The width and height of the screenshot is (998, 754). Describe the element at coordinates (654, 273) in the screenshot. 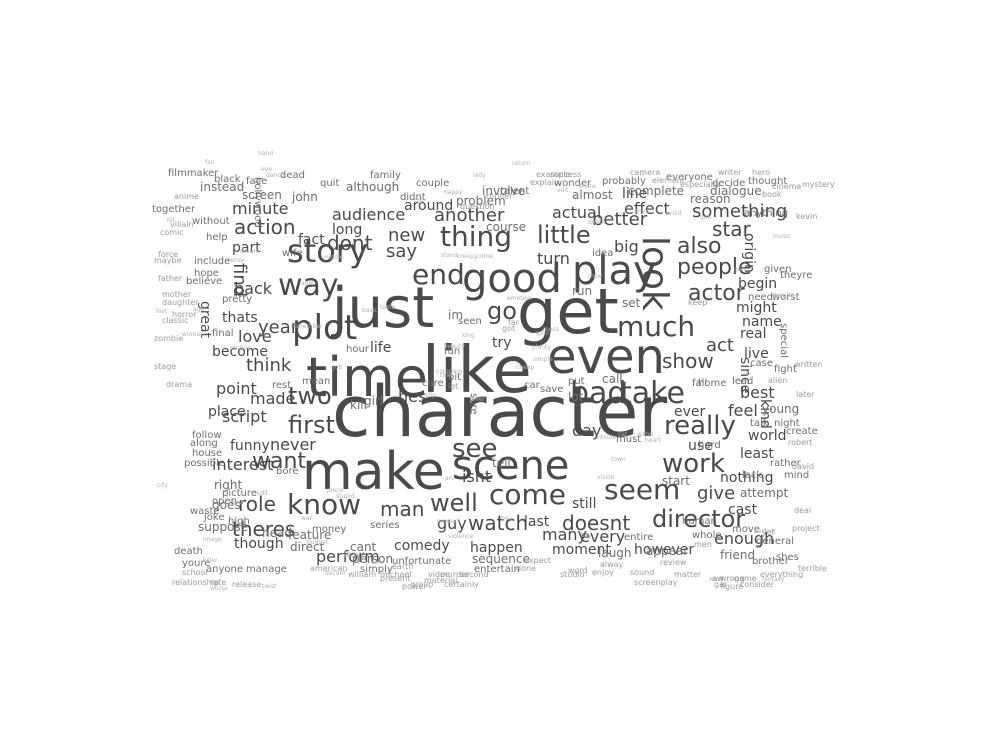

I see `word-look: look` at that location.